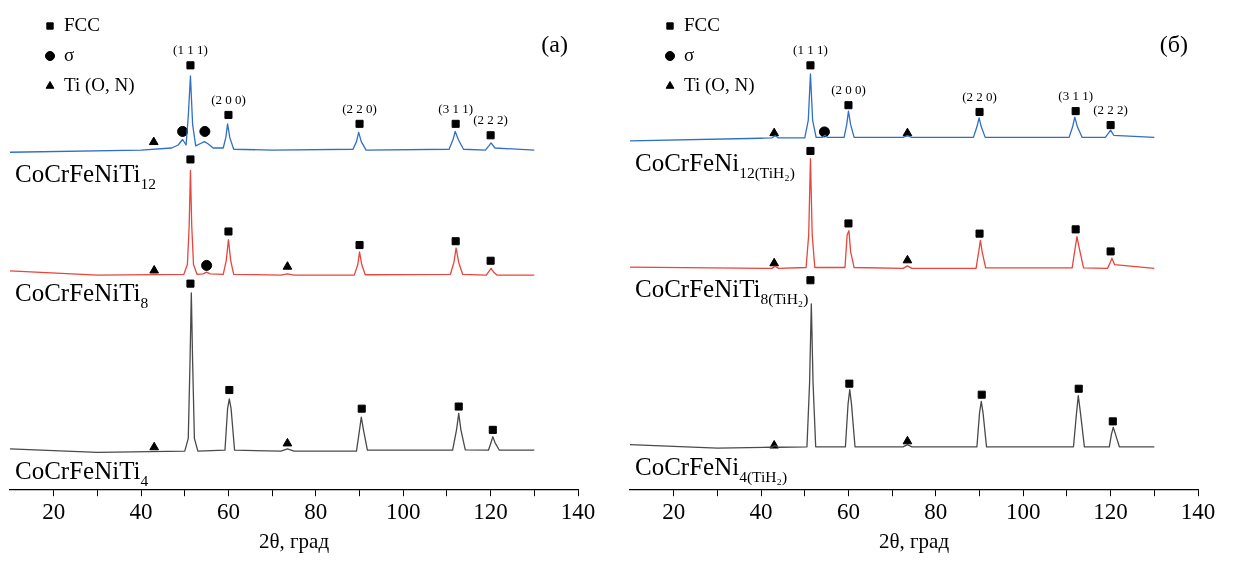 The height and width of the screenshot is (563, 1240). I want to click on text: (a), so click(554, 44).